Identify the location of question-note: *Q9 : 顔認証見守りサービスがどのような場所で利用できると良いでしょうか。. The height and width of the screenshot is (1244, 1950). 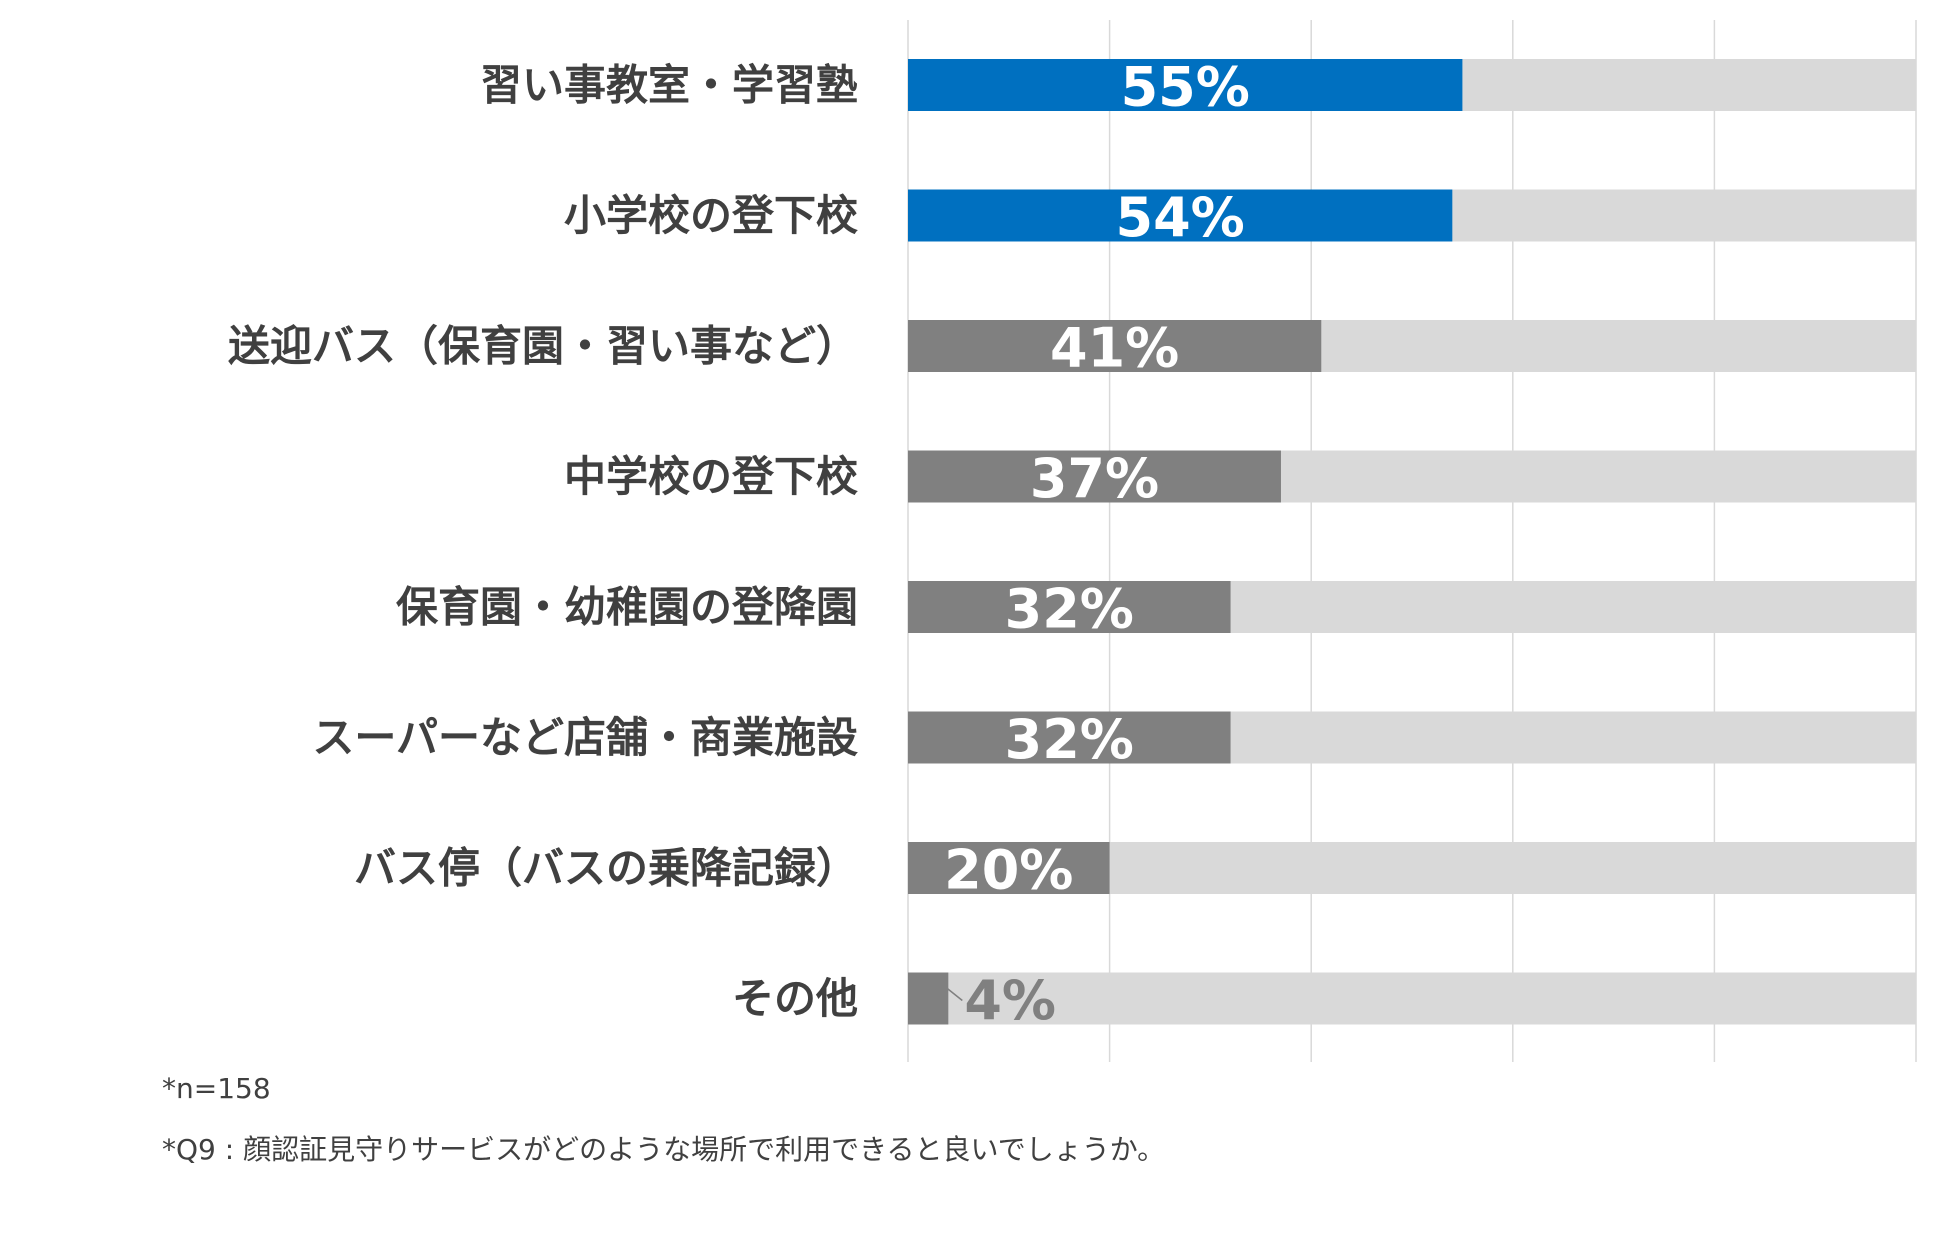
(664, 1149).